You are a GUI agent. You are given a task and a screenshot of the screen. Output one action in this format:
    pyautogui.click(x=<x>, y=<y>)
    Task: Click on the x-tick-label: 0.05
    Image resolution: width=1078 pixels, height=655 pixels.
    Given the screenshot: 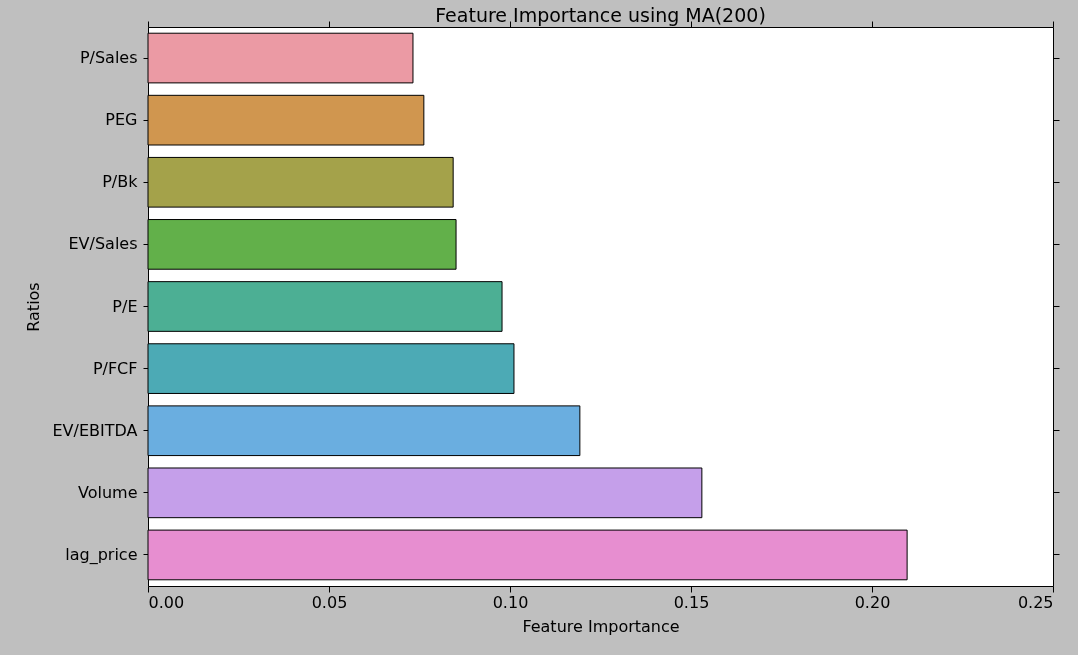 What is the action you would take?
    pyautogui.click(x=329, y=602)
    